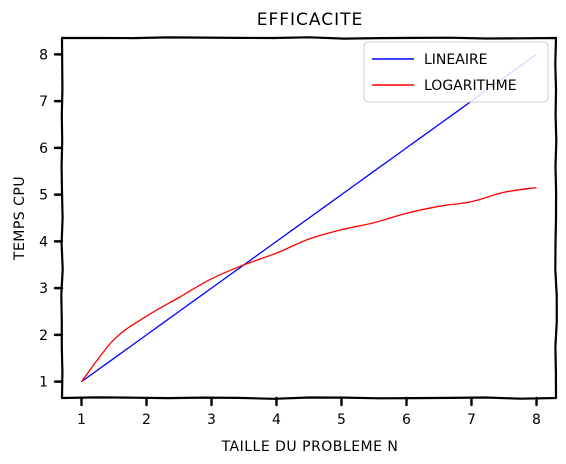  I want to click on x-tick-label: 4, so click(276, 420).